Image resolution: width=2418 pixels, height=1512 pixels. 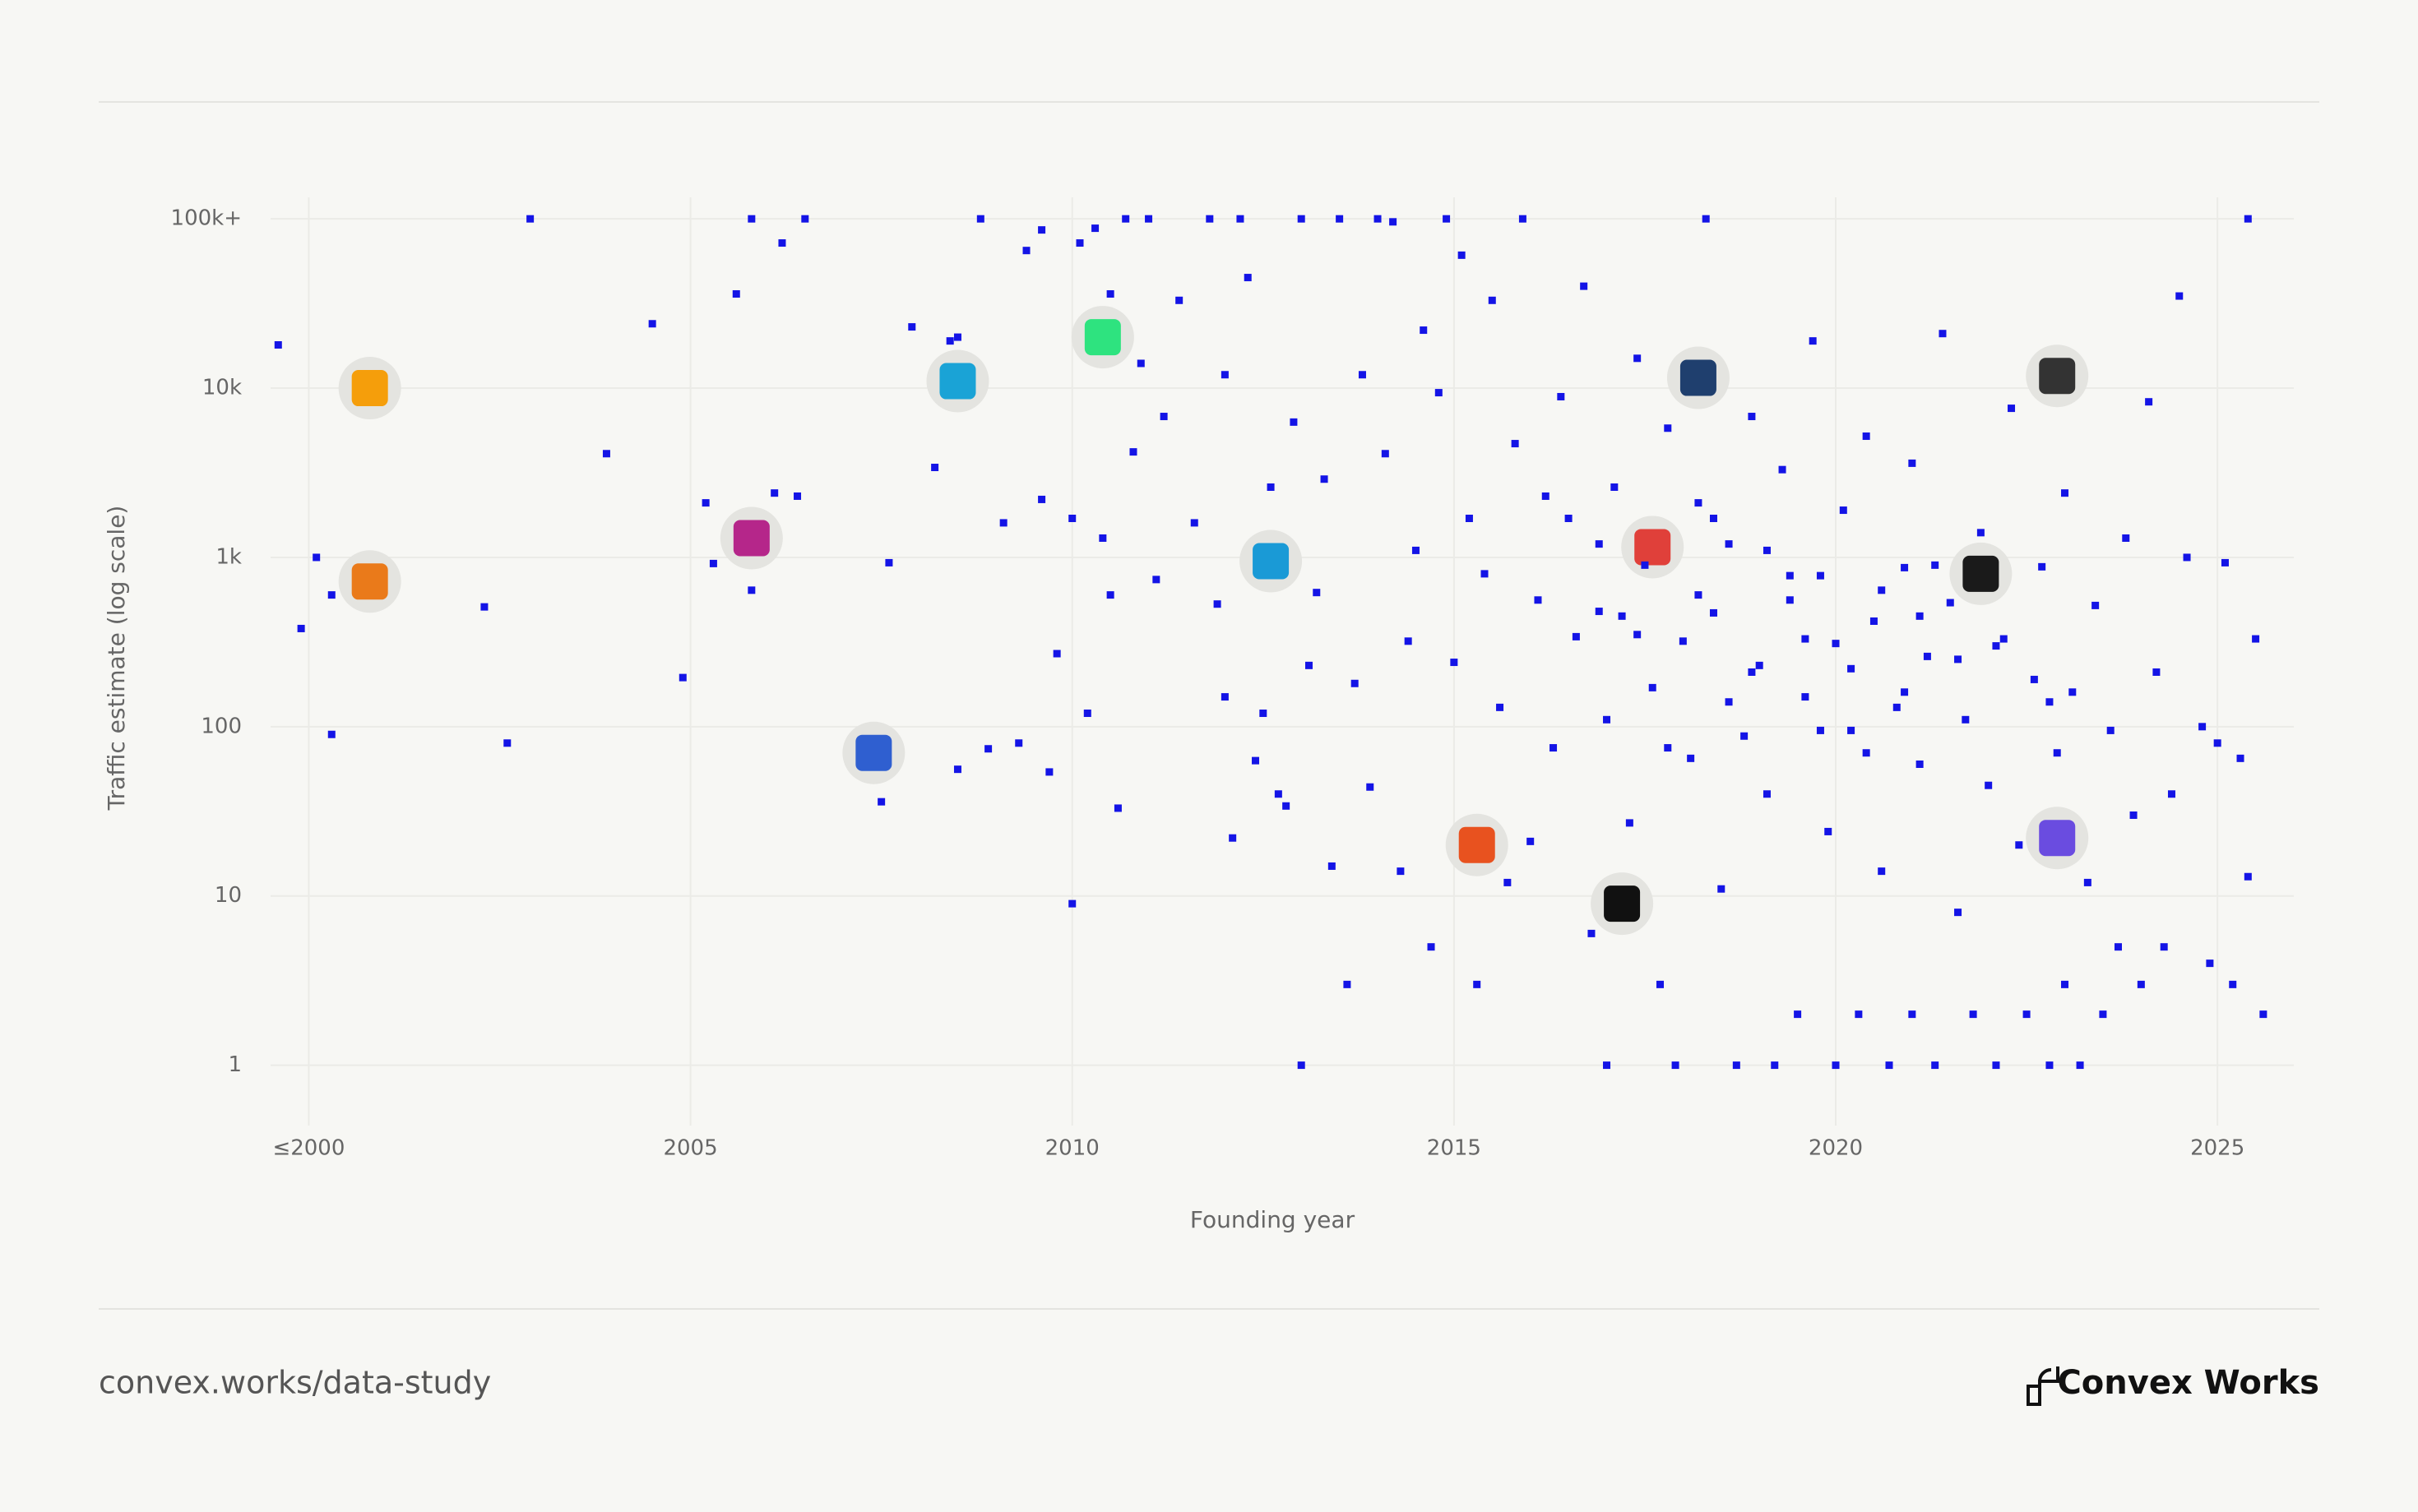 I want to click on brand-name: Convex Works, so click(x=2188, y=1383).